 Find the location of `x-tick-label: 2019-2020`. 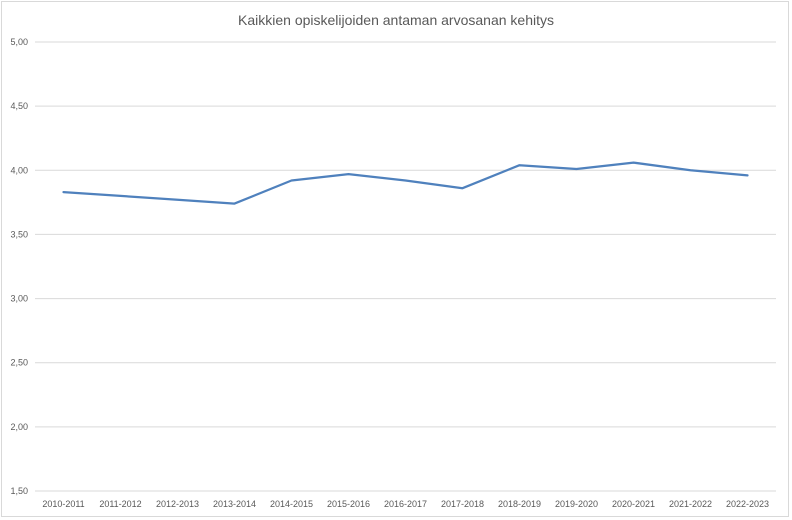

x-tick-label: 2019-2020 is located at coordinates (576, 504).